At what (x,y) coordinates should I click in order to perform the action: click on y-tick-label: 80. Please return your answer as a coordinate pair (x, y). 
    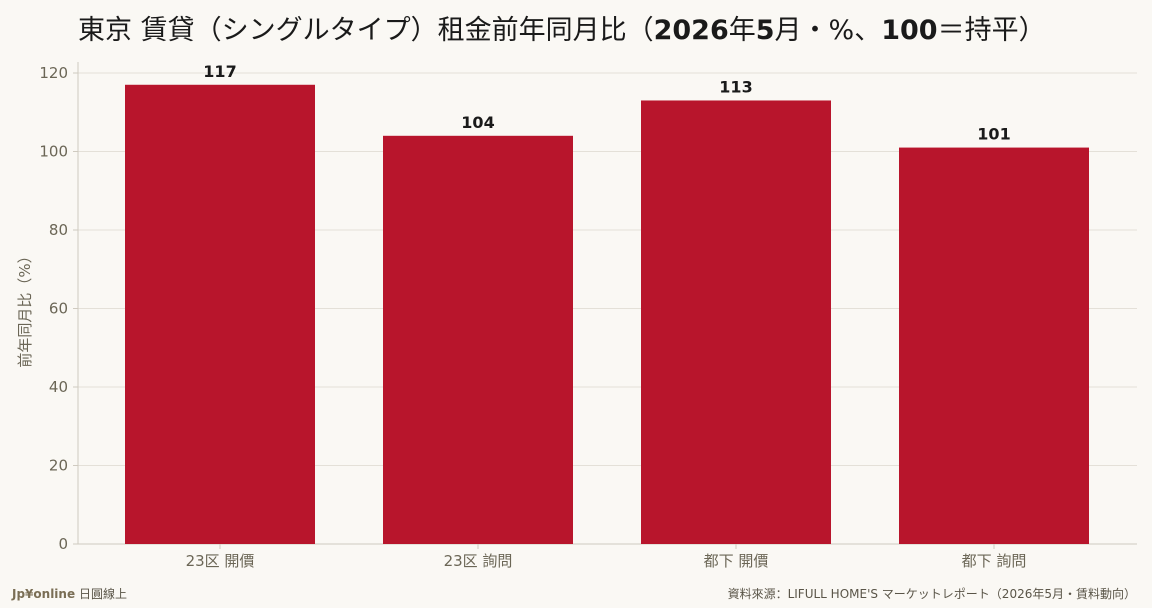
    Looking at the image, I should click on (58, 230).